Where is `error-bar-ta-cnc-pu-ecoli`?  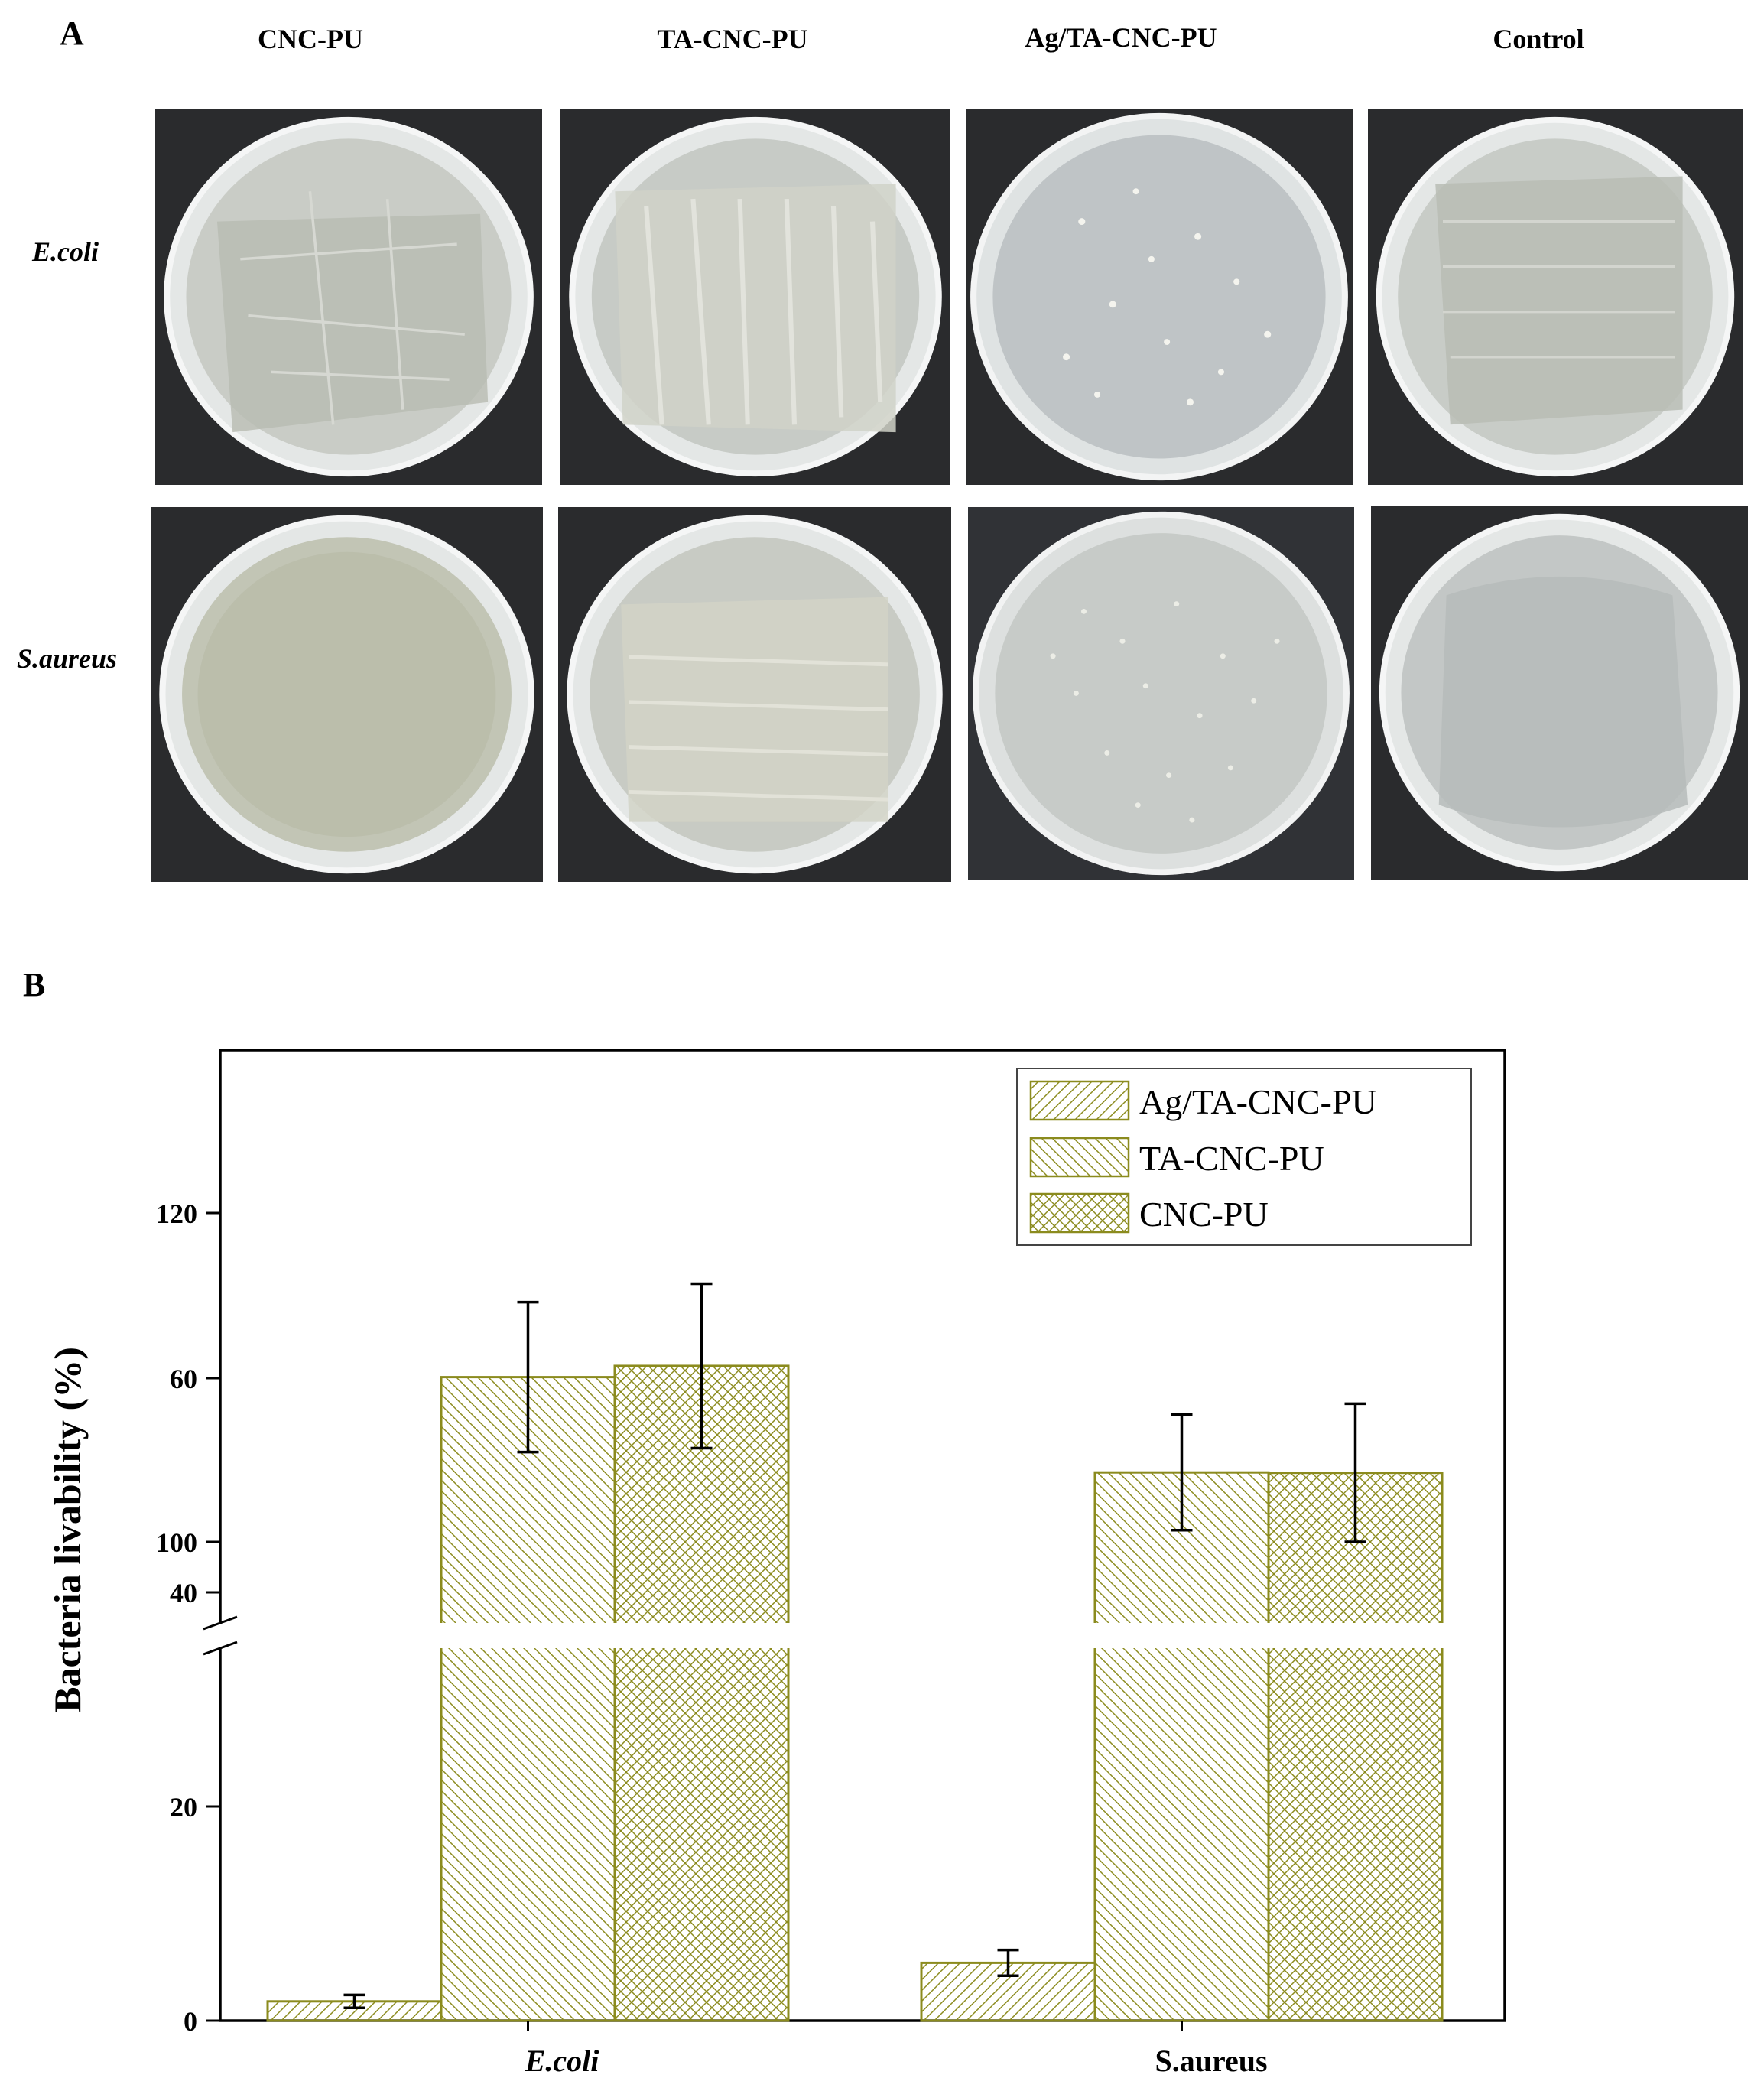
error-bar-ta-cnc-pu-ecoli is located at coordinates (528, 1377).